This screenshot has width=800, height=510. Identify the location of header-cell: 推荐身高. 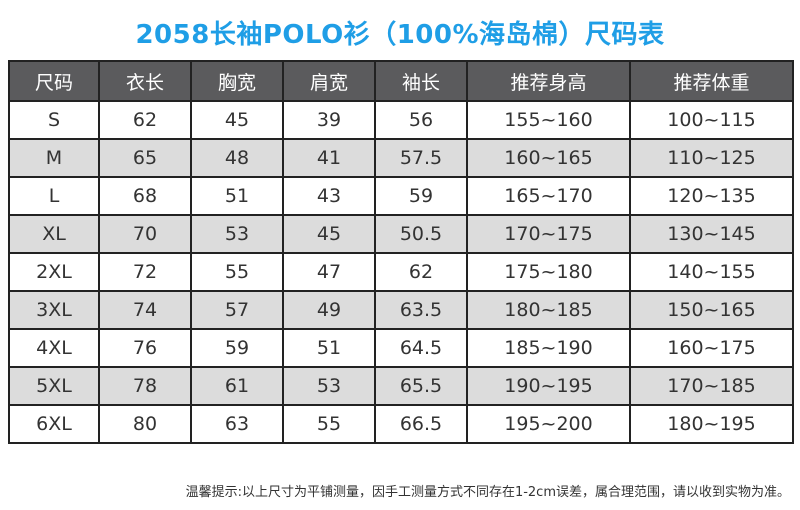
(548, 81).